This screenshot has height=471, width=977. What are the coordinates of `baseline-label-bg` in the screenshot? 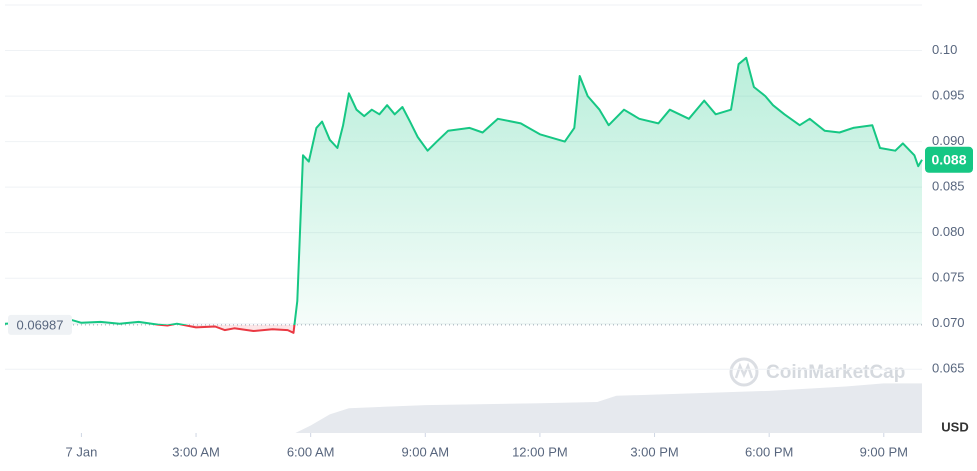 It's located at (40, 324).